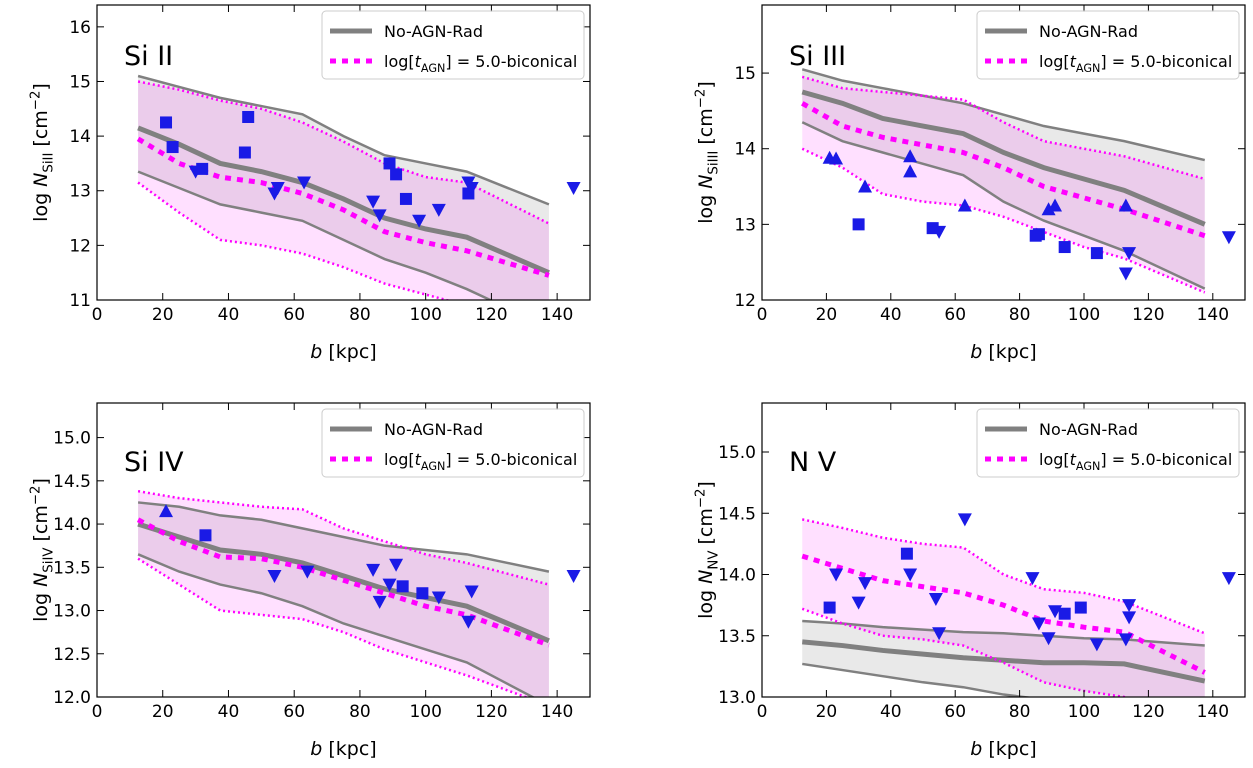 The image size is (1253, 768). What do you see at coordinates (229, 712) in the screenshot?
I see `x-tick-label: 40` at bounding box center [229, 712].